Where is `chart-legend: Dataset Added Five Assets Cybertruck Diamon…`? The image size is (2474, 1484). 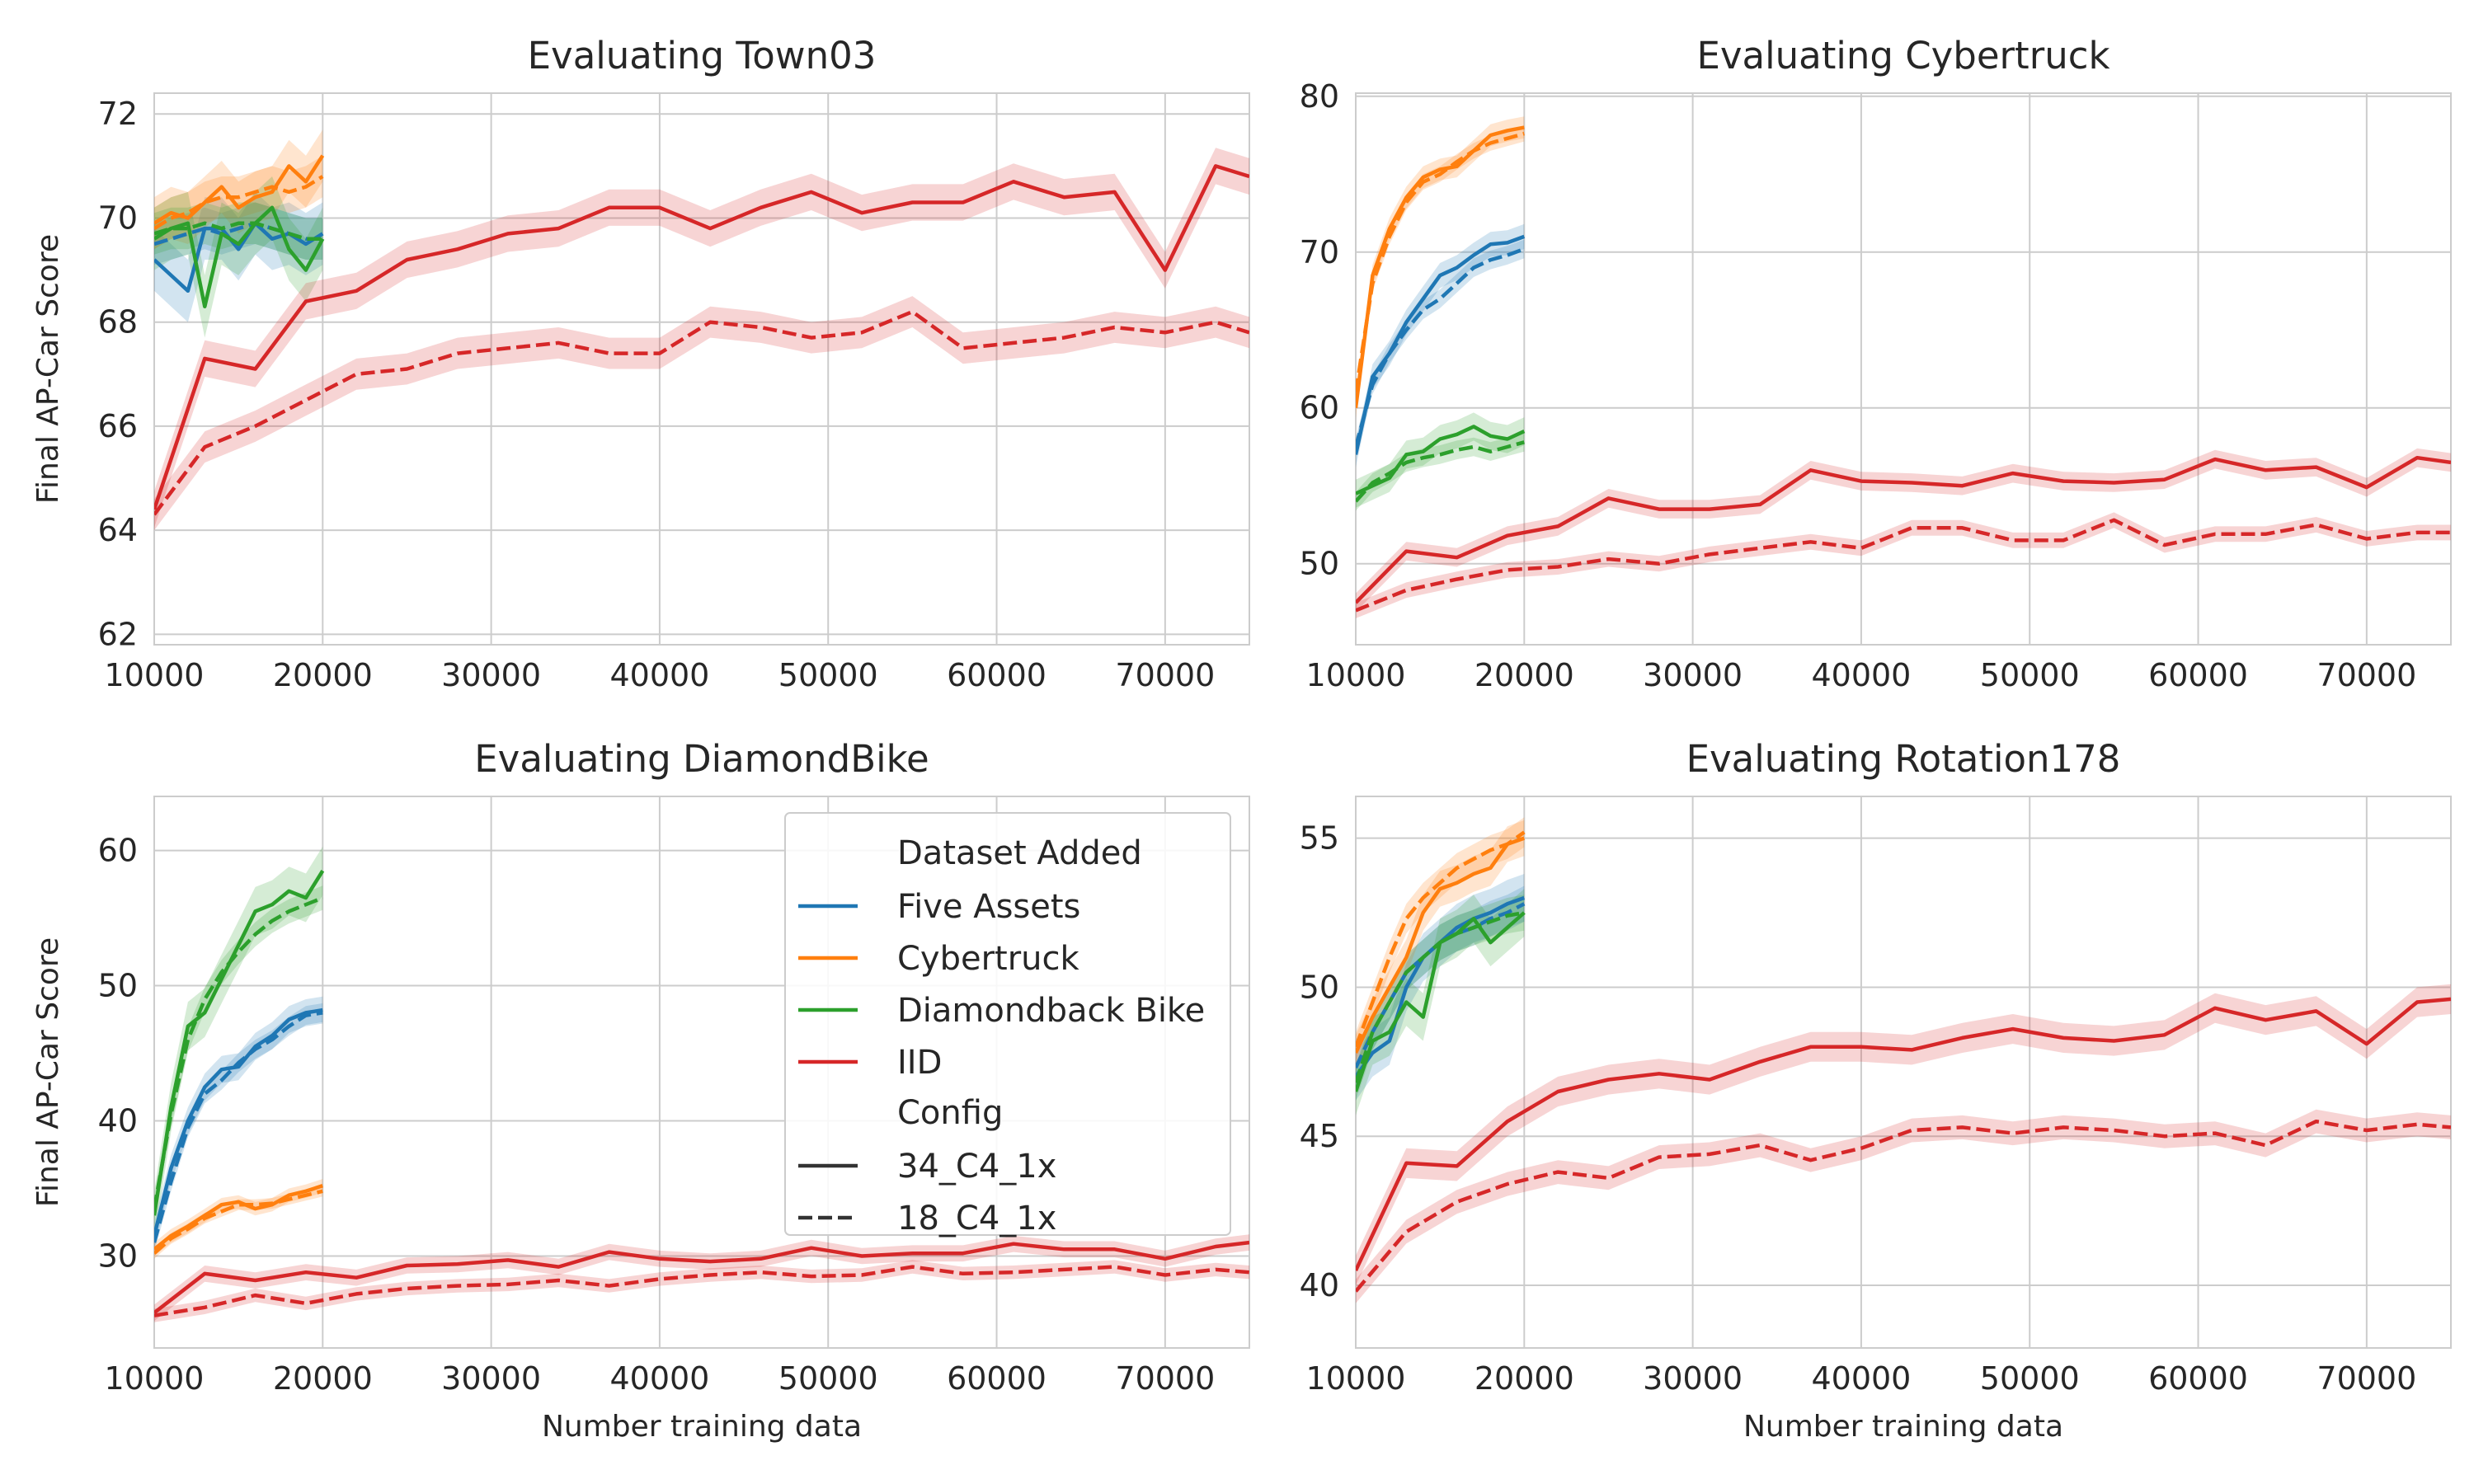
chart-legend: Dataset Added Five Assets Cybertruck Diamon… is located at coordinates (1007, 1024).